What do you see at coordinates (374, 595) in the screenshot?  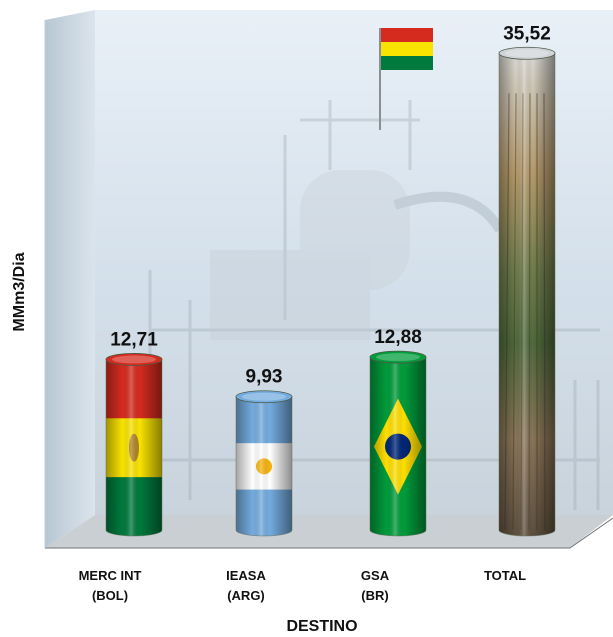 I see `category-label-2-1: (BR)` at bounding box center [374, 595].